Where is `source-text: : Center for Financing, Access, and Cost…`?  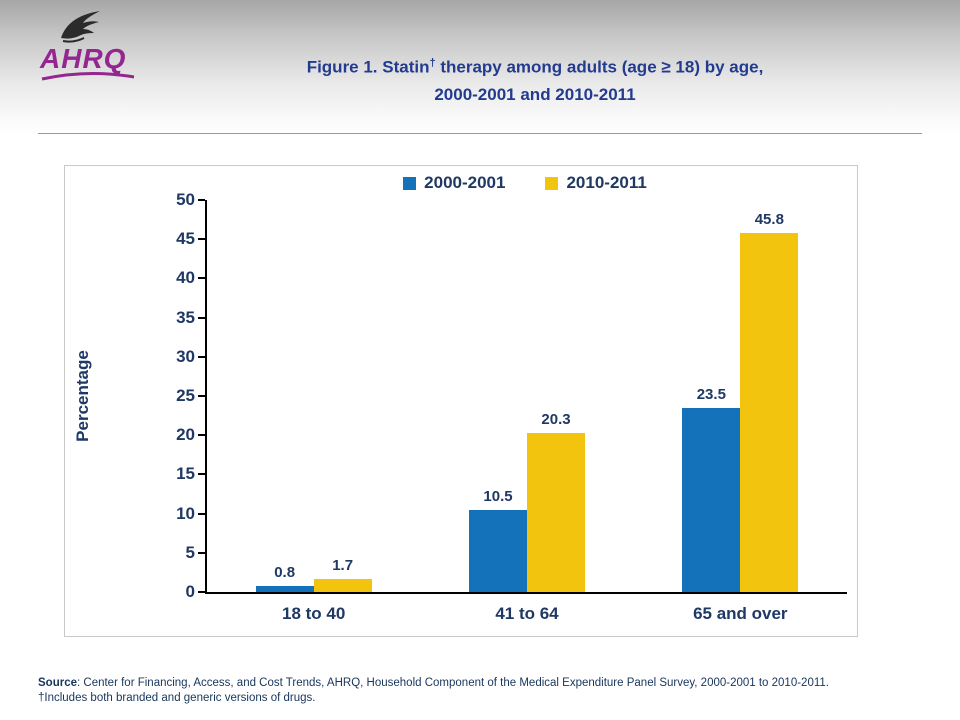
source-text: : Center for Financing, Access, and Cost… is located at coordinates (453, 683).